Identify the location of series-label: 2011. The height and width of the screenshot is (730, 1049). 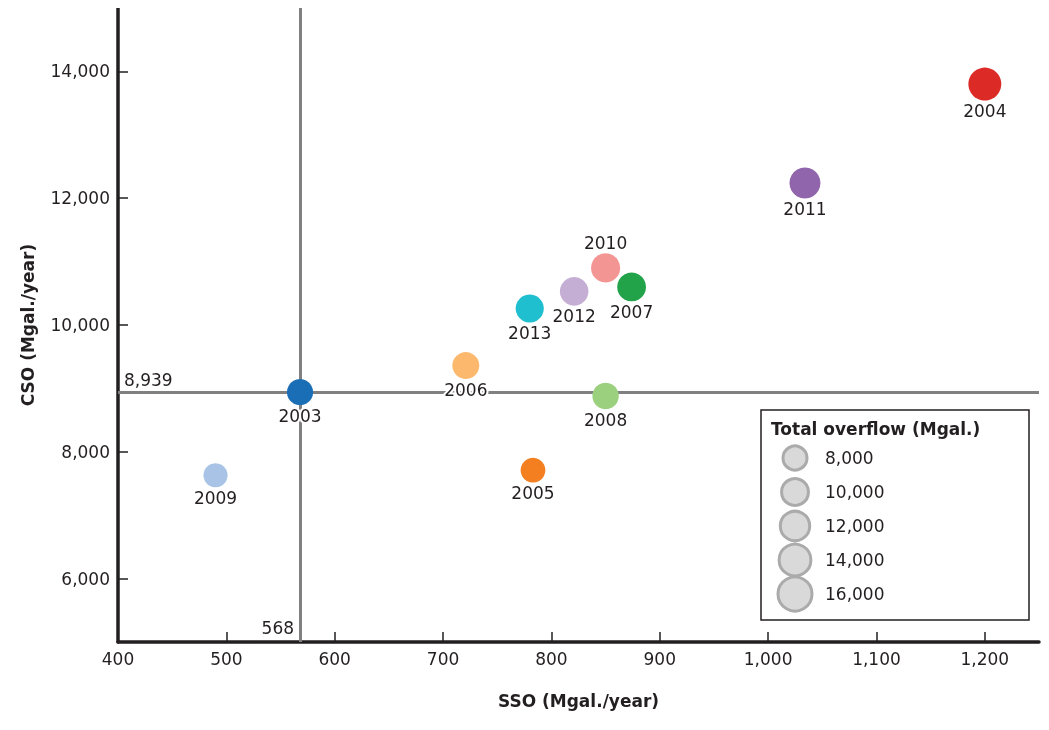
(805, 208).